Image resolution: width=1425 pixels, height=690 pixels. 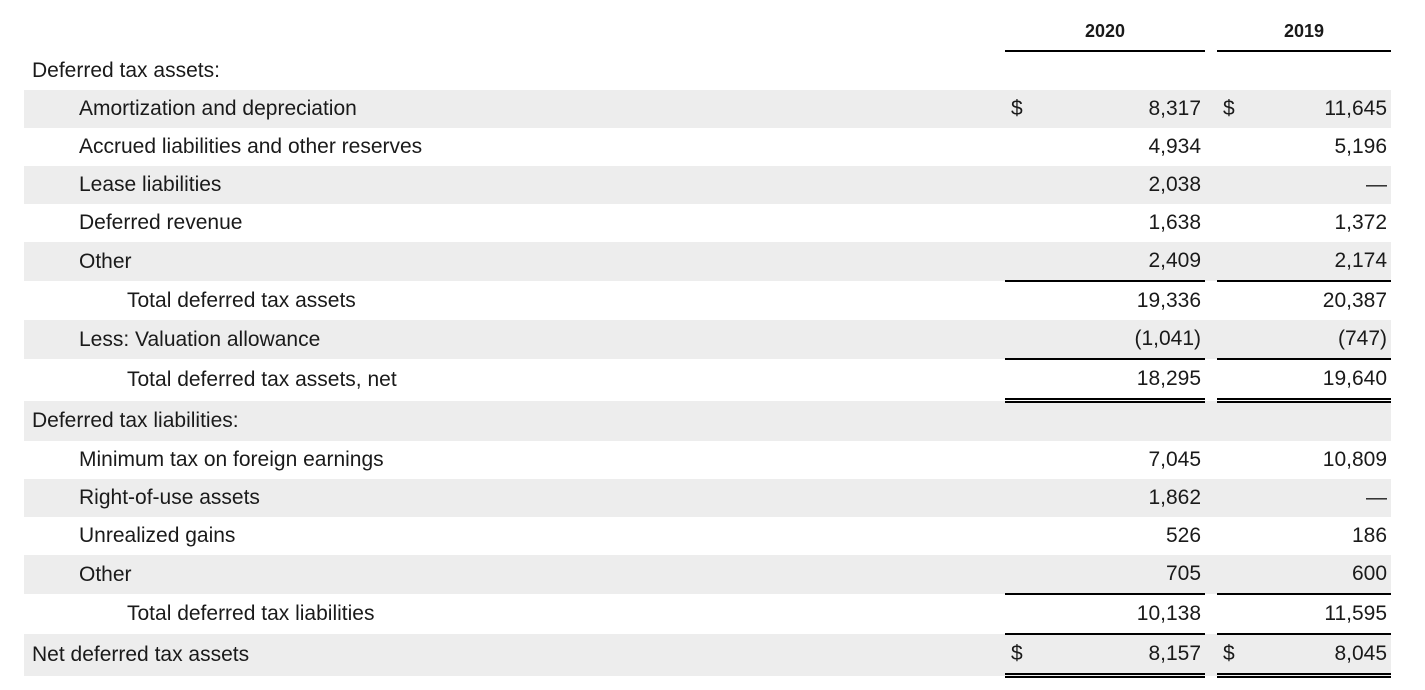 What do you see at coordinates (1304, 32) in the screenshot?
I see `year-header-2019: 2019` at bounding box center [1304, 32].